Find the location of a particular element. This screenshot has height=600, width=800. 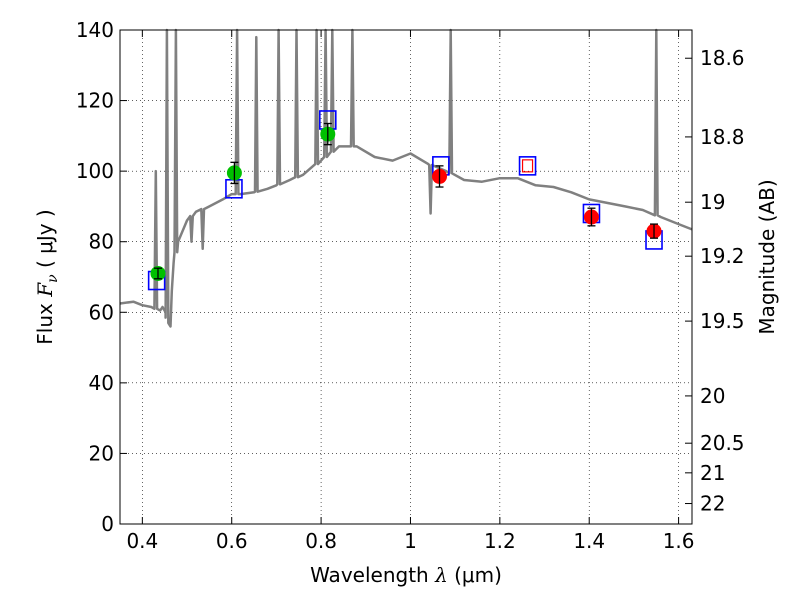

y2-tick-label: 20.5 is located at coordinates (722, 443).